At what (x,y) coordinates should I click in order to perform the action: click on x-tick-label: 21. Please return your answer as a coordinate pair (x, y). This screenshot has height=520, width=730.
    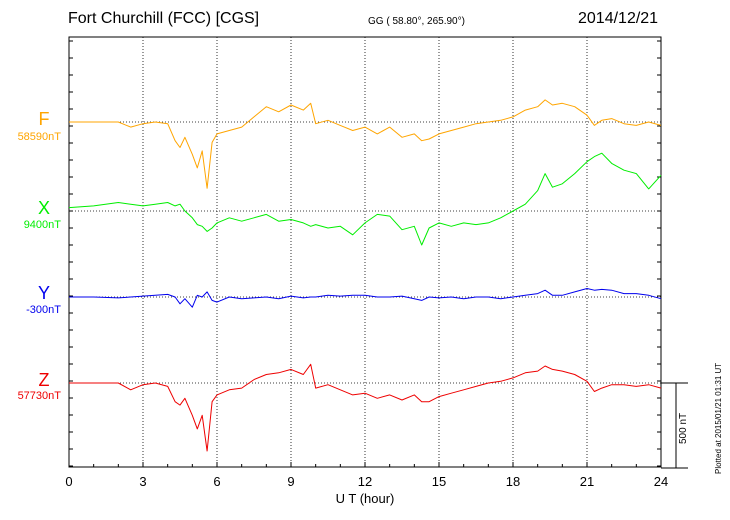
    Looking at the image, I should click on (587, 481).